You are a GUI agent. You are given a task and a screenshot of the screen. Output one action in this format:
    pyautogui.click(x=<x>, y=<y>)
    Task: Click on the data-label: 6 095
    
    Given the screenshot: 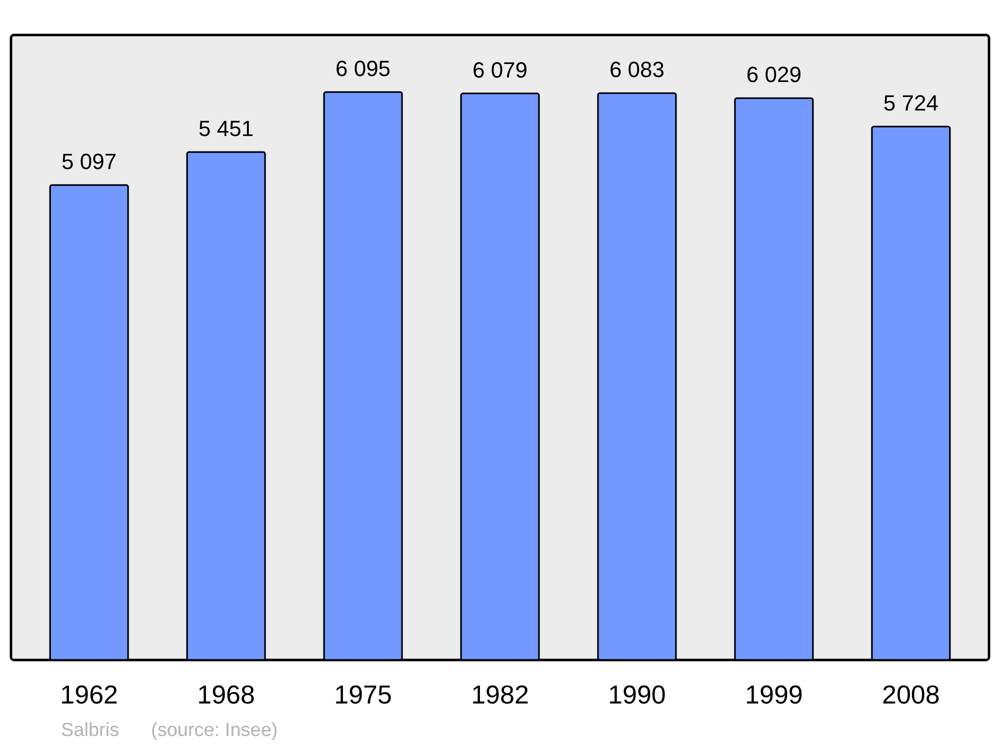 What is the action you would take?
    pyautogui.click(x=363, y=68)
    